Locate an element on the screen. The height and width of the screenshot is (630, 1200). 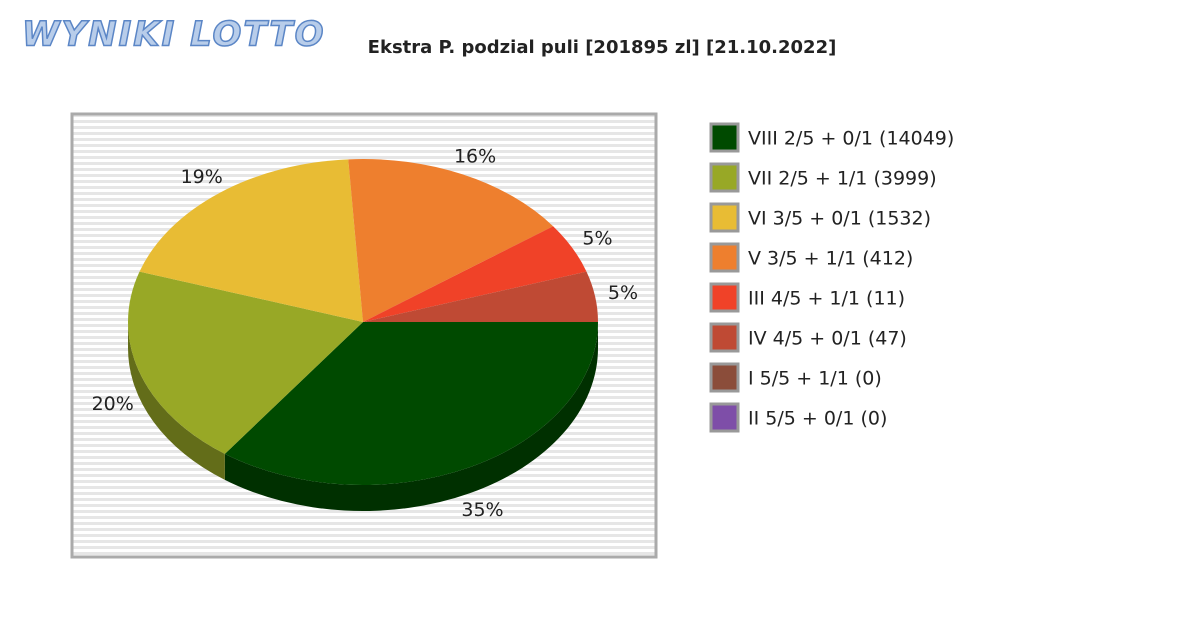
data-label: 20% is located at coordinates (113, 404).